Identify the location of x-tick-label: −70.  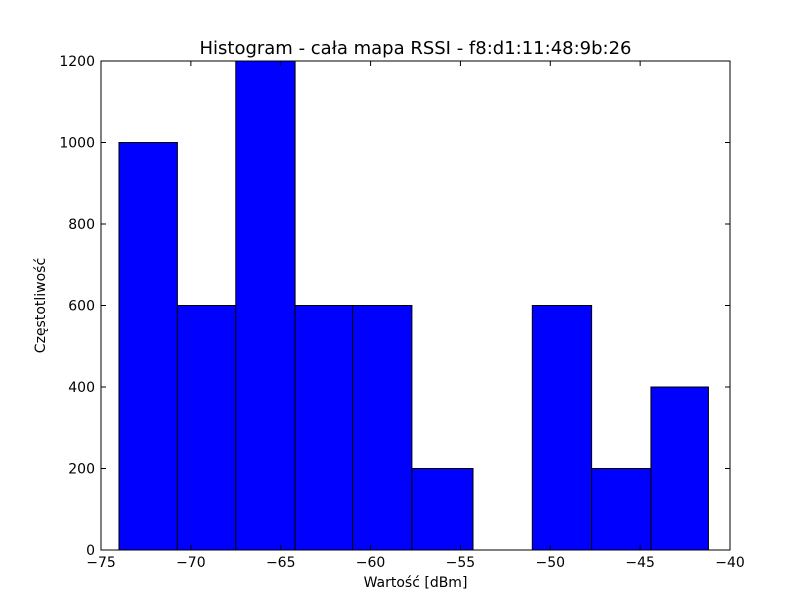
(191, 563).